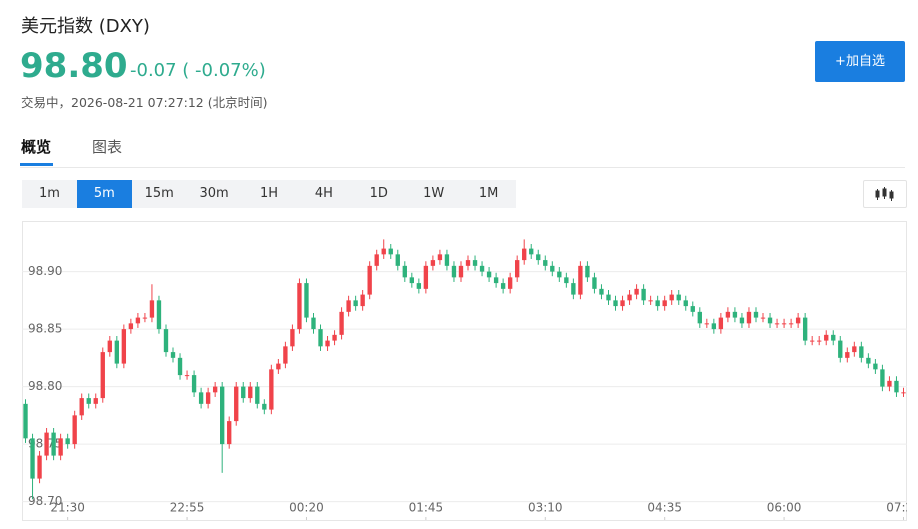 The image size is (918, 529). What do you see at coordinates (323, 193) in the screenshot?
I see `interval-button: 4H` at bounding box center [323, 193].